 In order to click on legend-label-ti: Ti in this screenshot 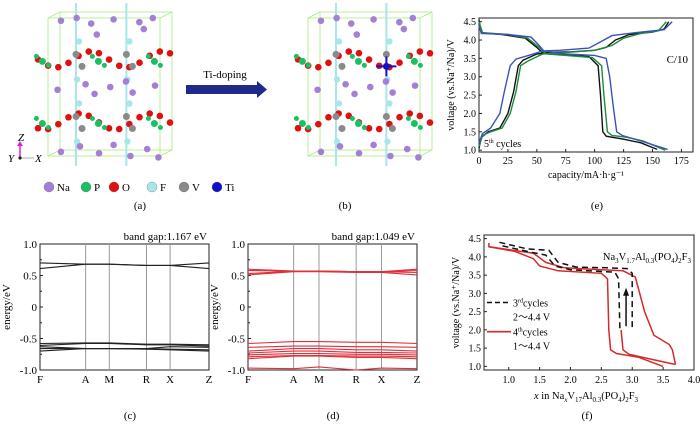, I will do `click(229, 188)`.